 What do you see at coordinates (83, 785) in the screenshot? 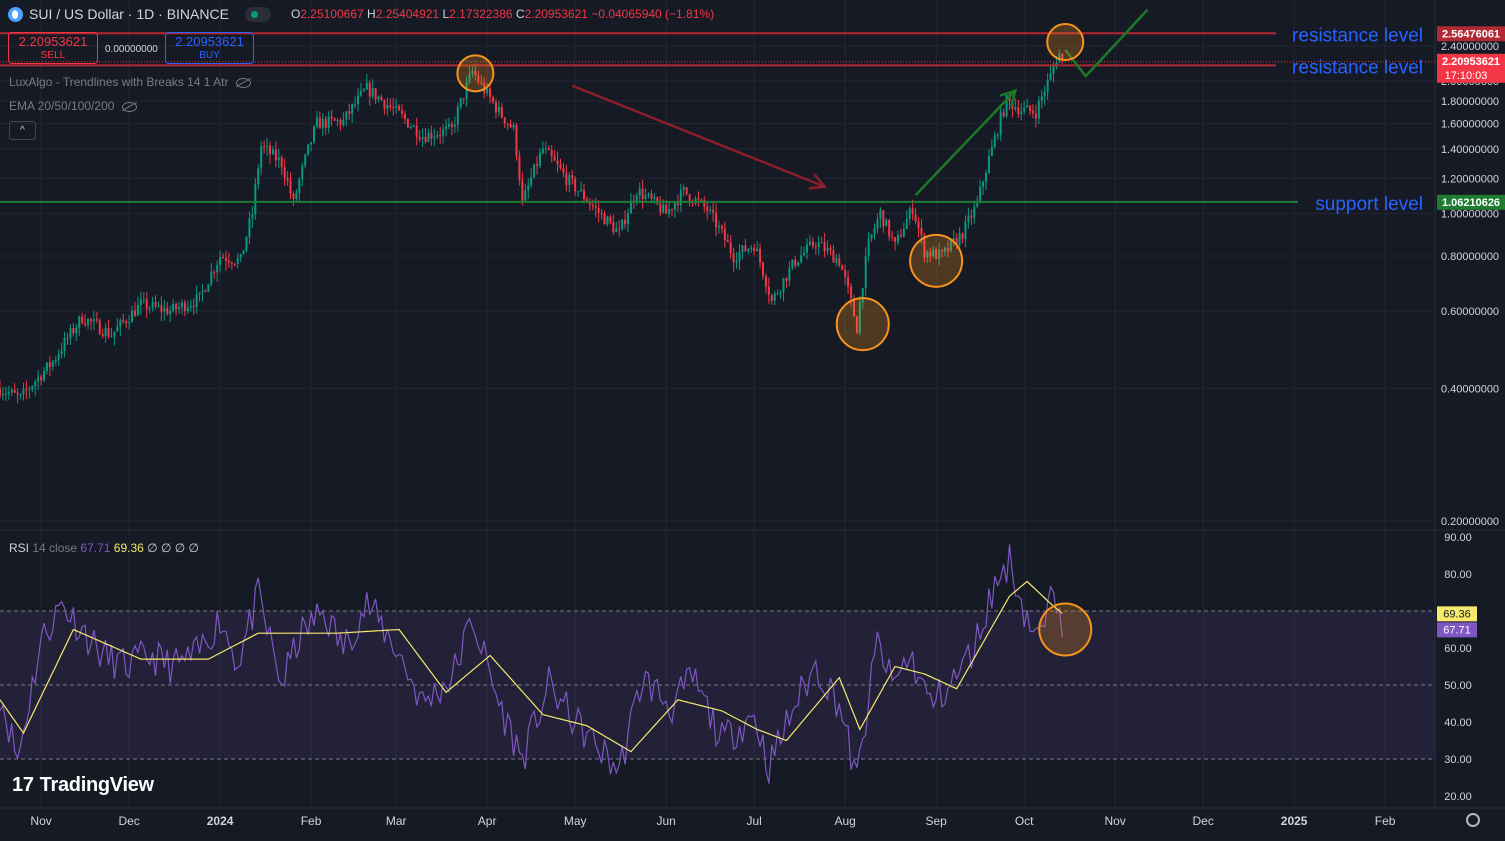
I see `tradingview-logo: 17 TradingView` at bounding box center [83, 785].